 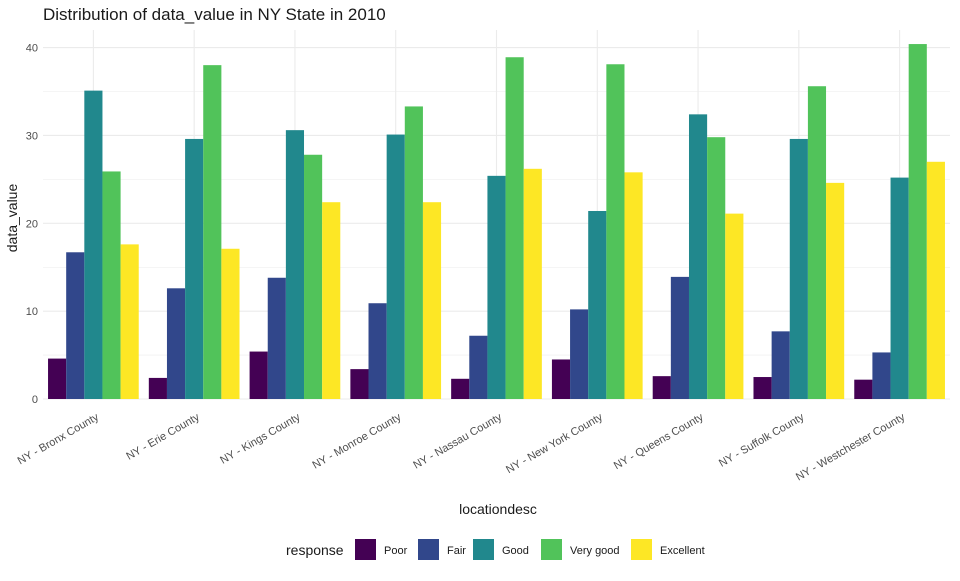 I want to click on x-tick-label: NY - Bronx County, so click(x=59, y=439).